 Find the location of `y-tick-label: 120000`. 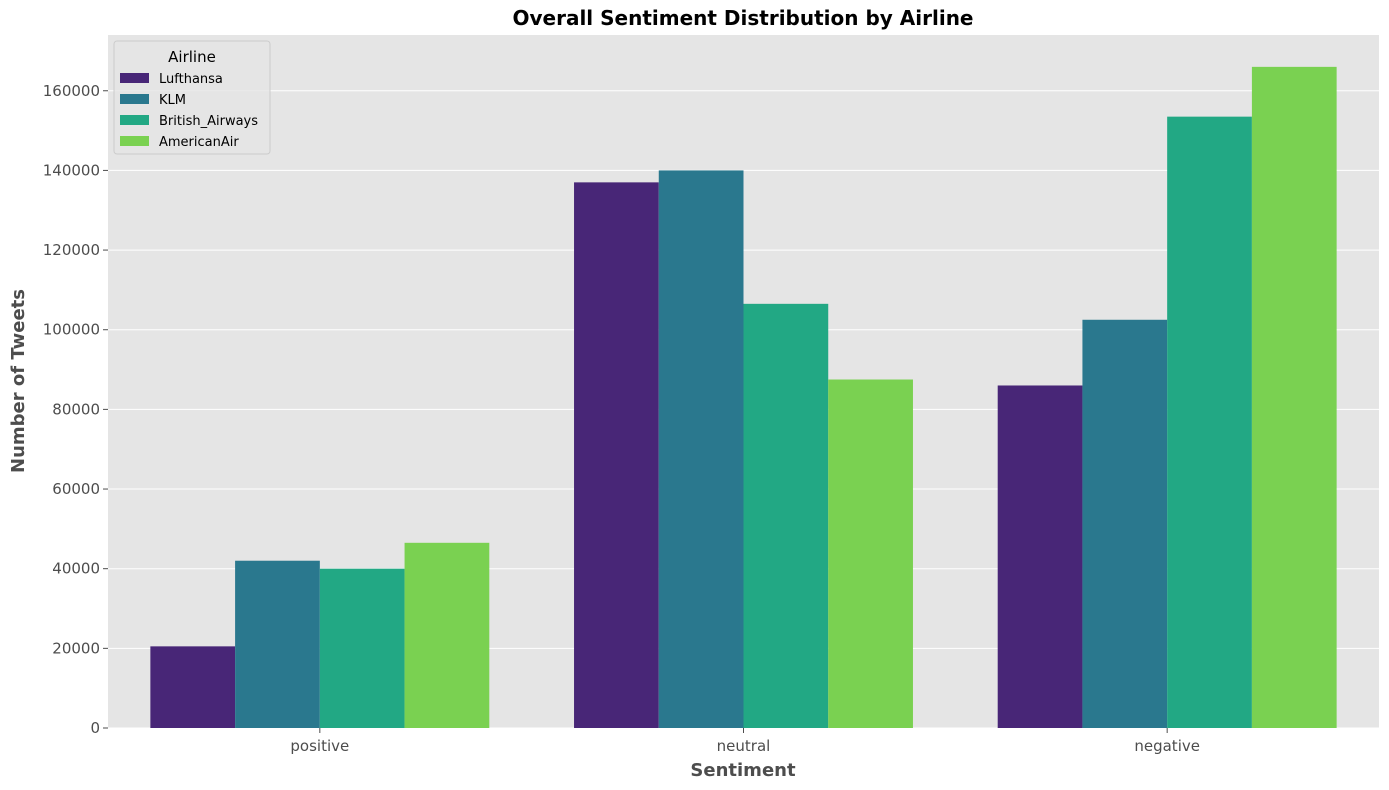

y-tick-label: 120000 is located at coordinates (71, 250).